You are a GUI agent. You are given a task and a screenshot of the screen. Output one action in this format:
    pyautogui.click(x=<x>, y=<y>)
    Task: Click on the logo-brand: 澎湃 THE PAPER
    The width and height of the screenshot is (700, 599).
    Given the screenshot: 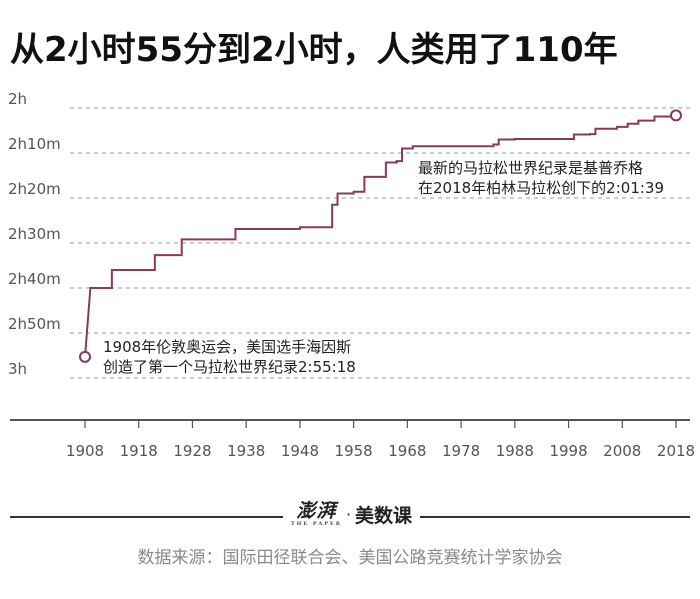 What is the action you would take?
    pyautogui.click(x=316, y=513)
    